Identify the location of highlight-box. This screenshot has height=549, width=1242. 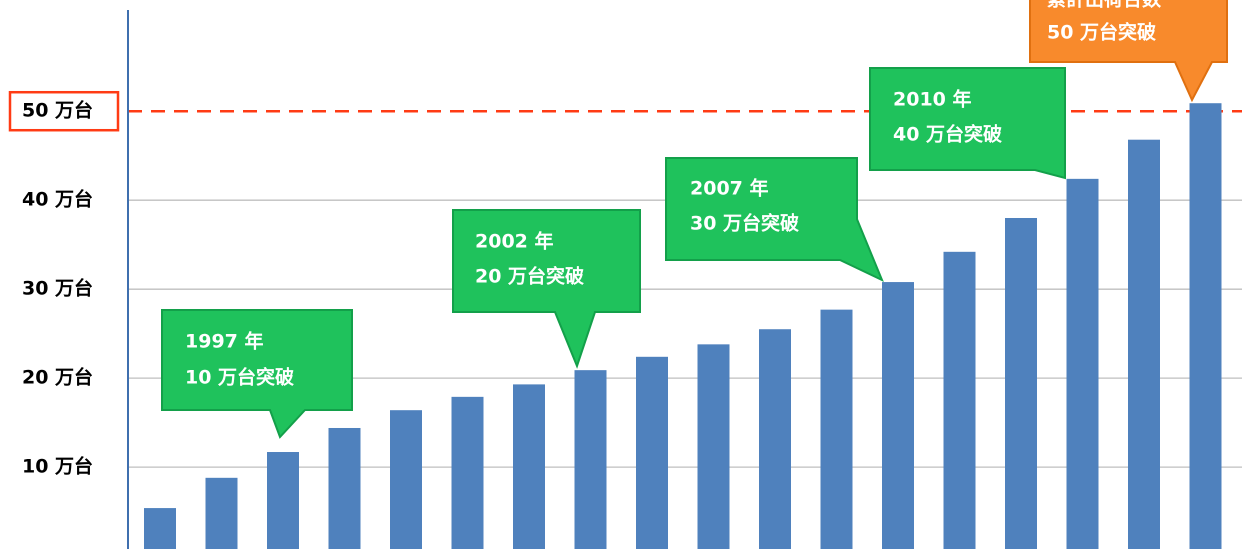
(64, 111).